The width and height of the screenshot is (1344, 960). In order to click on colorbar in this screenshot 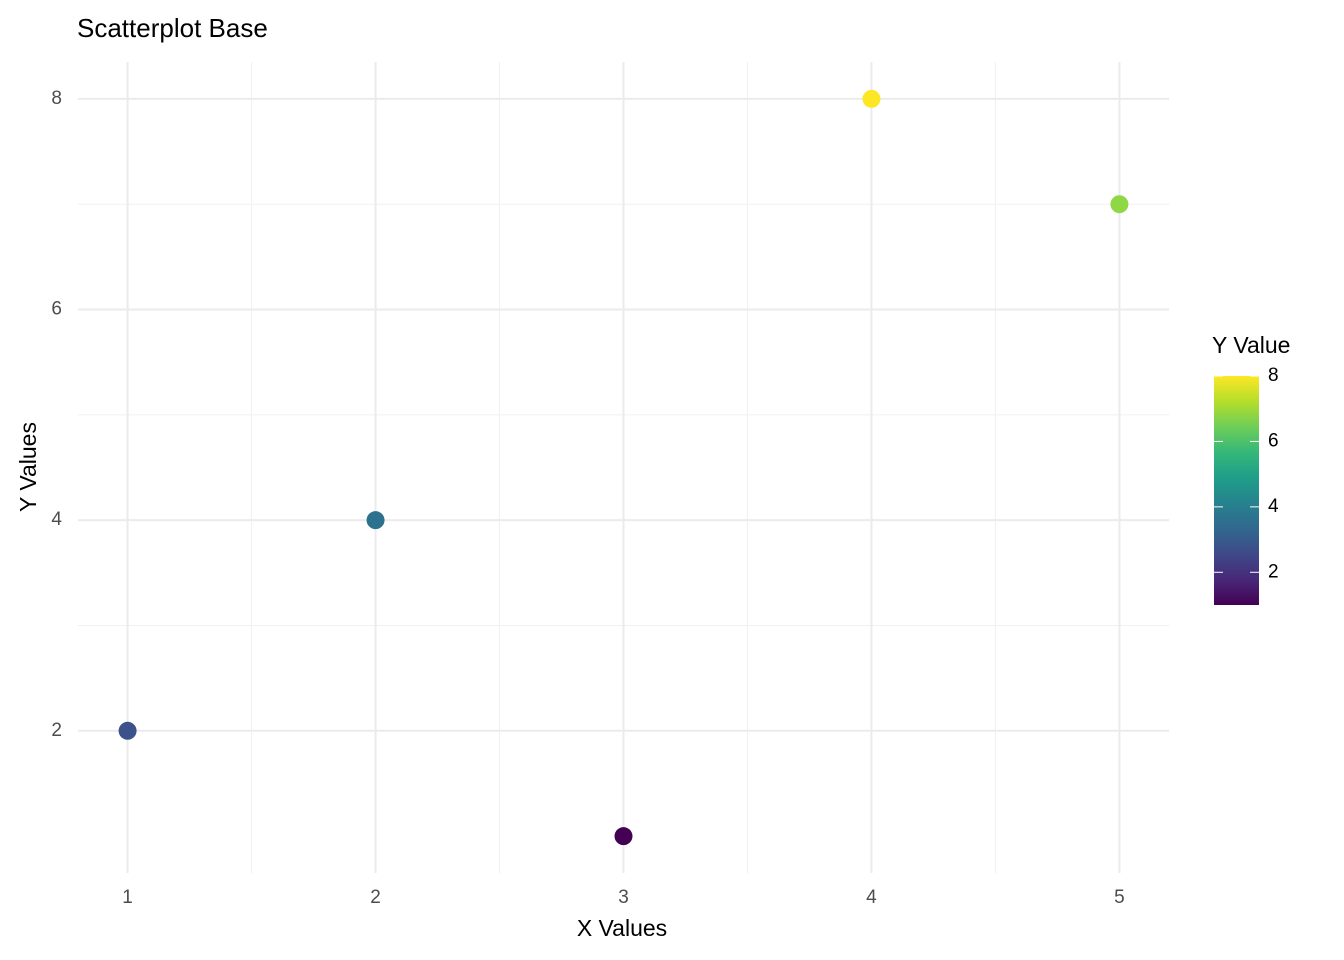, I will do `click(1236, 490)`.